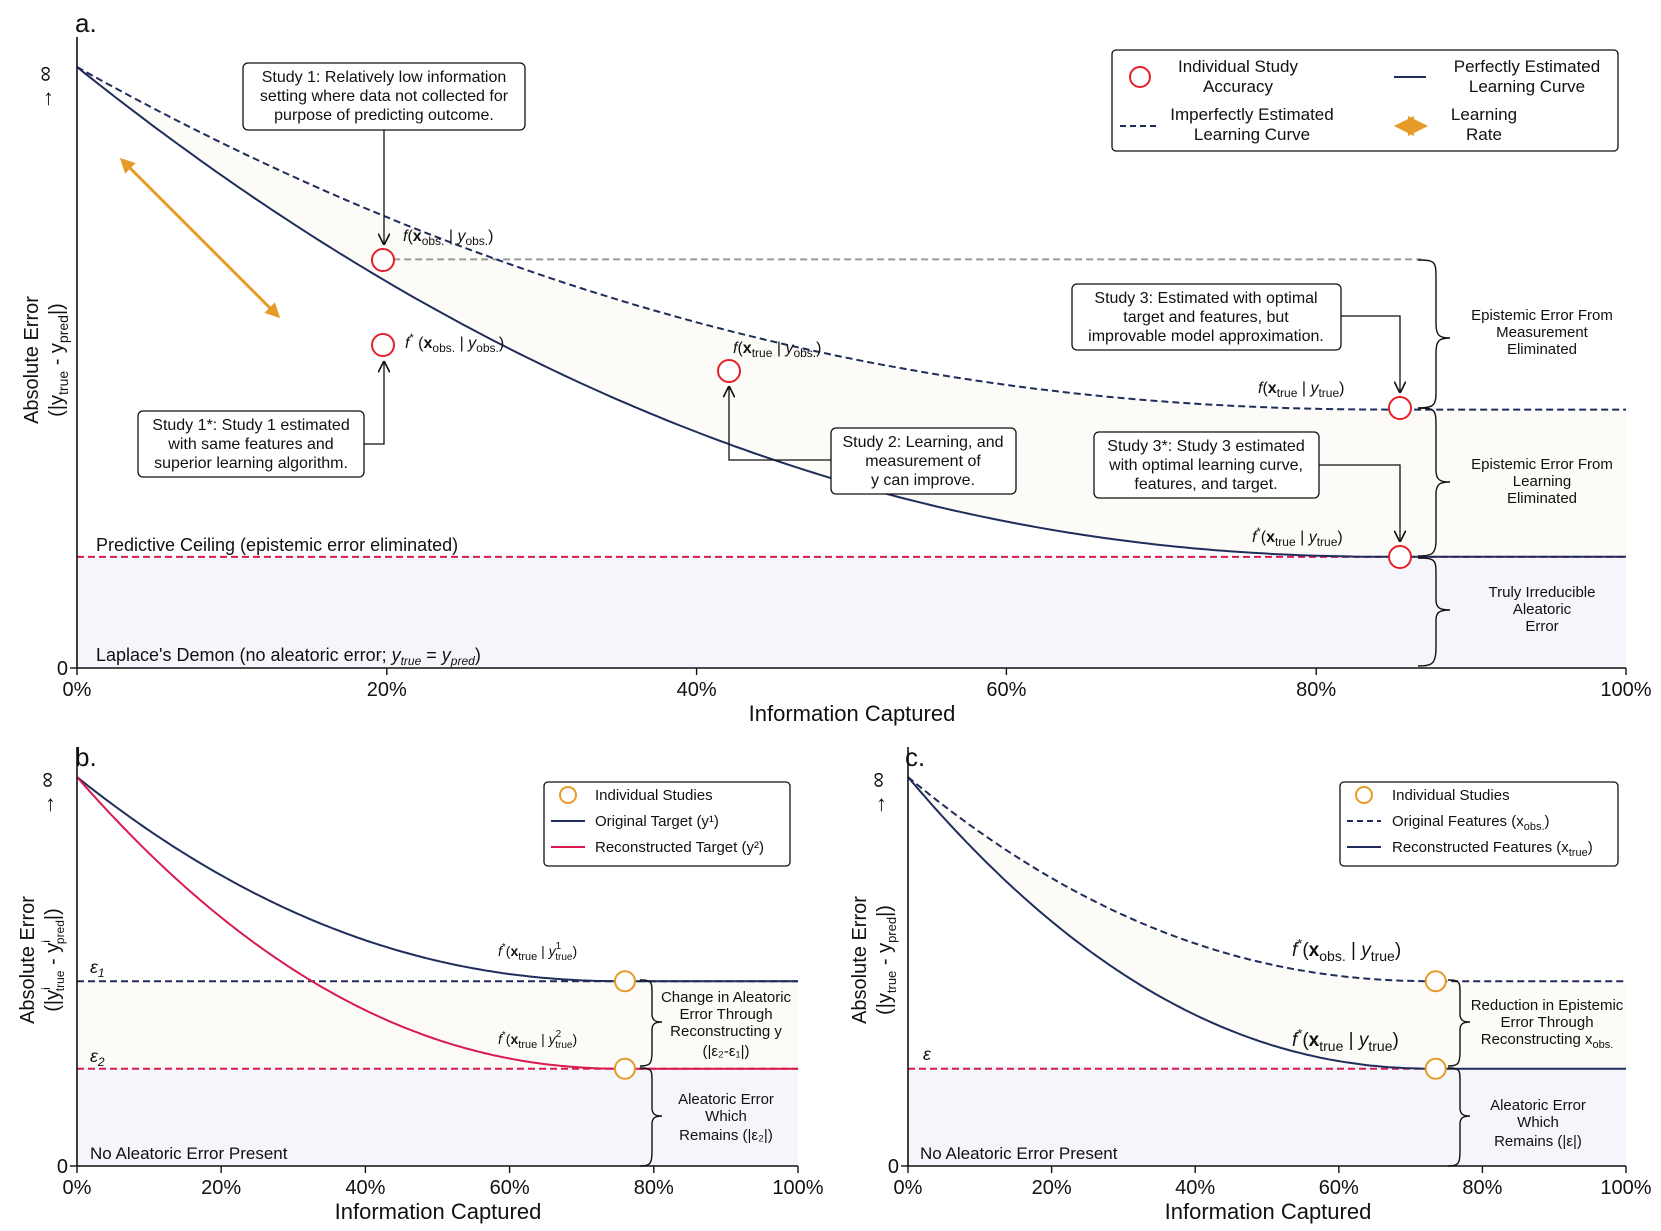 The height and width of the screenshot is (1231, 1661). Describe the element at coordinates (97, 968) in the screenshot. I see `epsilon-1-label: ε1` at that location.